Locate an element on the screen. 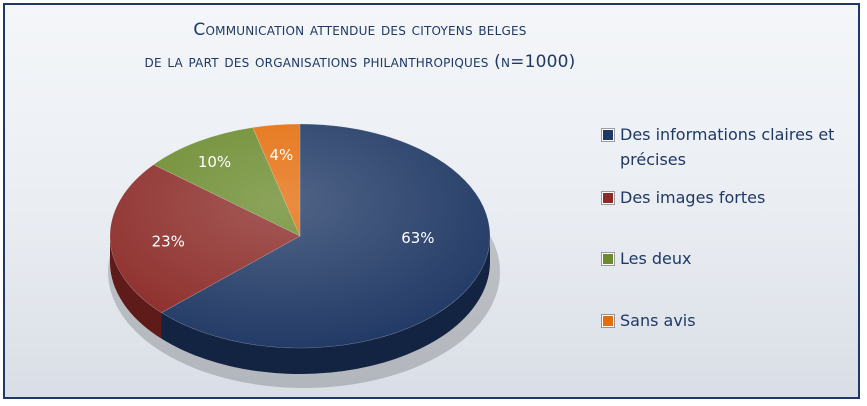  legend-item-3: Sans avis is located at coordinates (722, 320).